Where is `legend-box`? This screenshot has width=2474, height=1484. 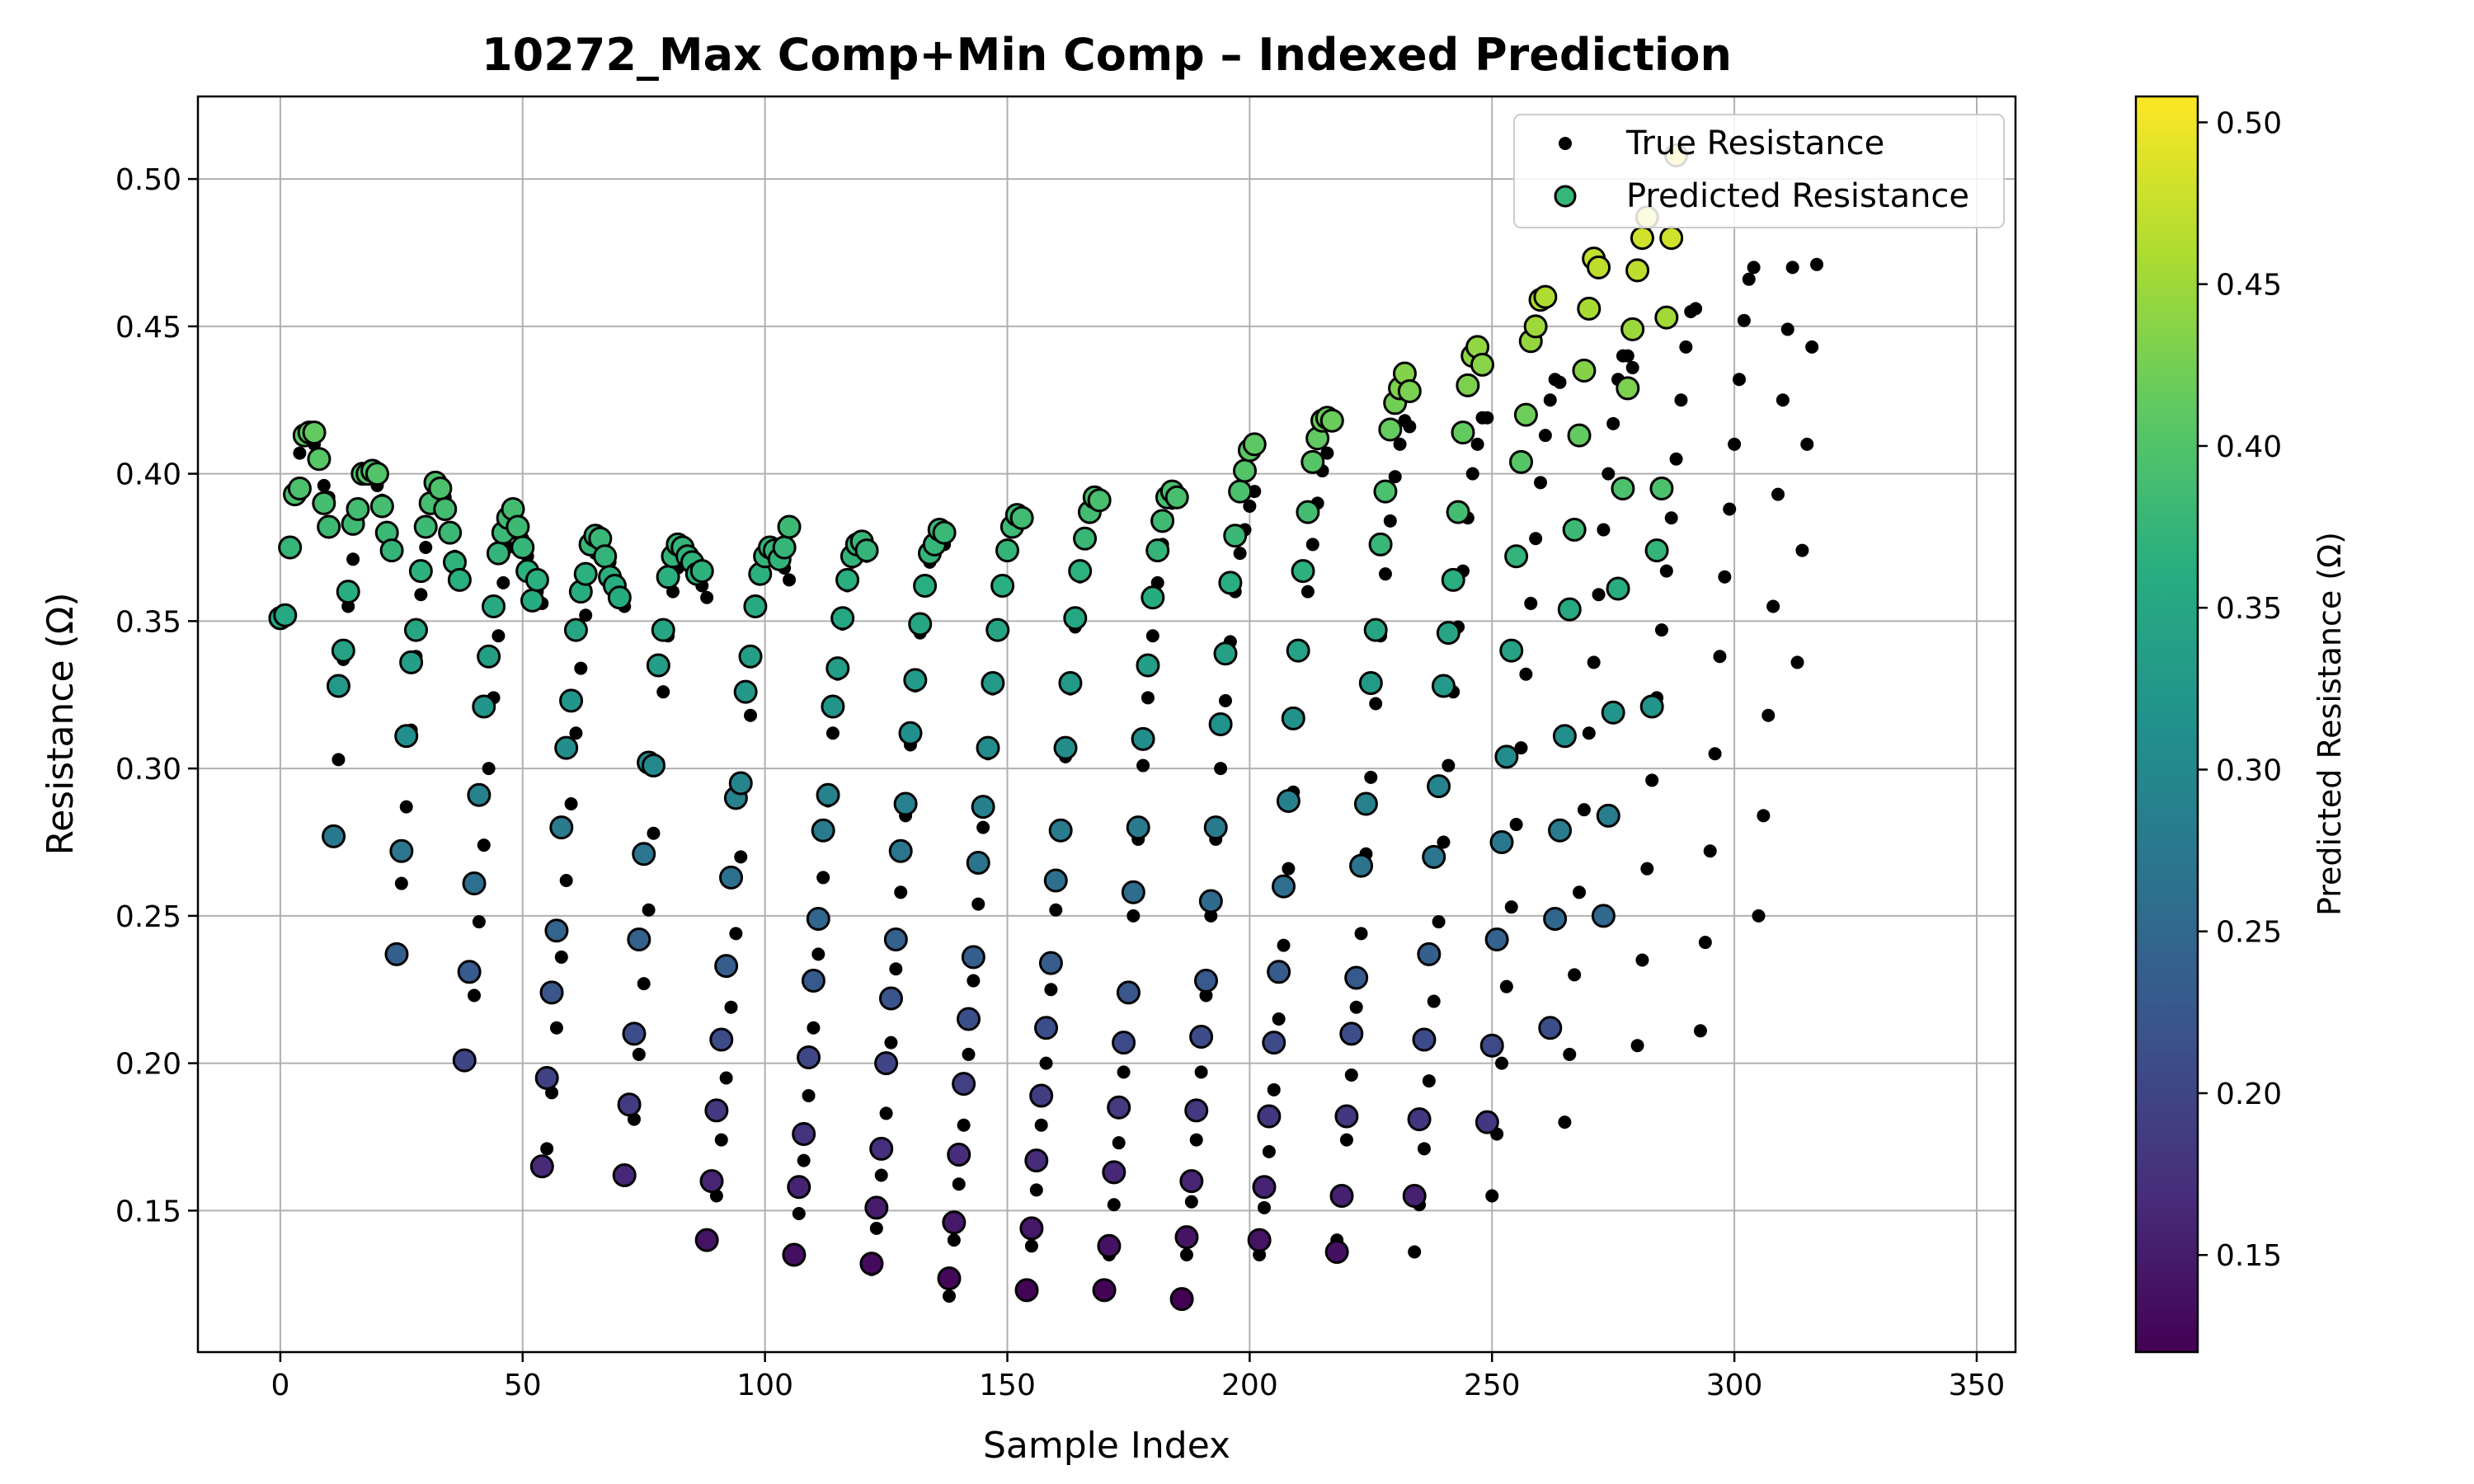
legend-box is located at coordinates (1759, 171).